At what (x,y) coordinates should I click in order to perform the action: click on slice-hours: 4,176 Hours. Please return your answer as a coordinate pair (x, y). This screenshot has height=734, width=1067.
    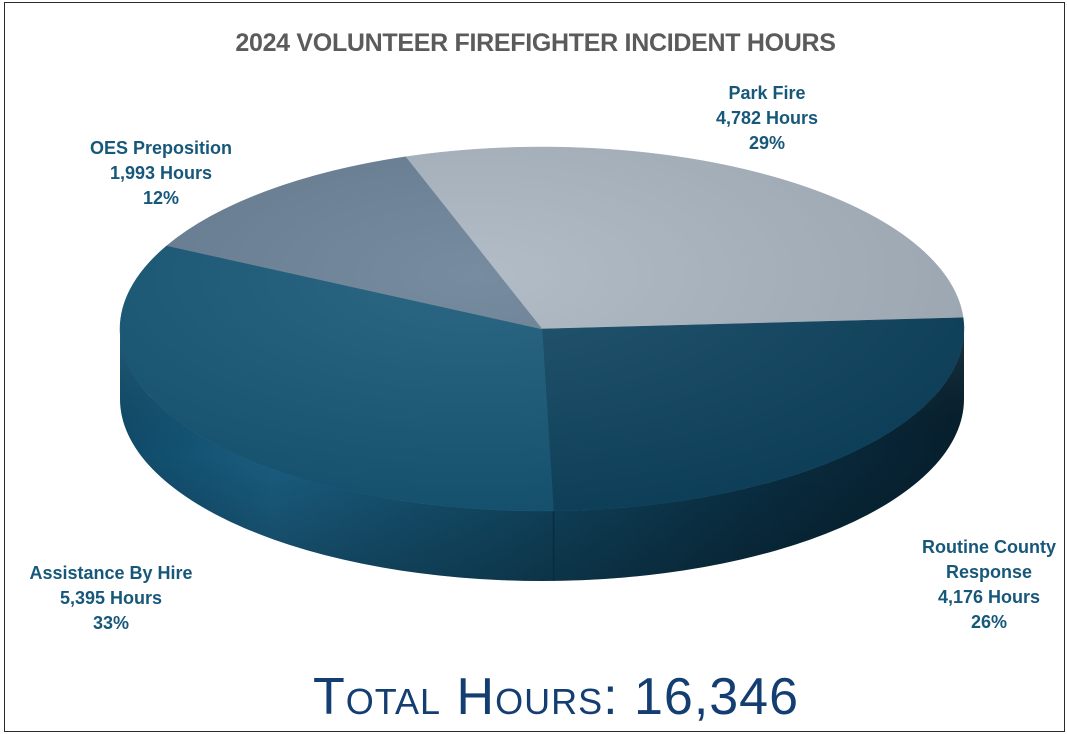
    Looking at the image, I should click on (989, 597).